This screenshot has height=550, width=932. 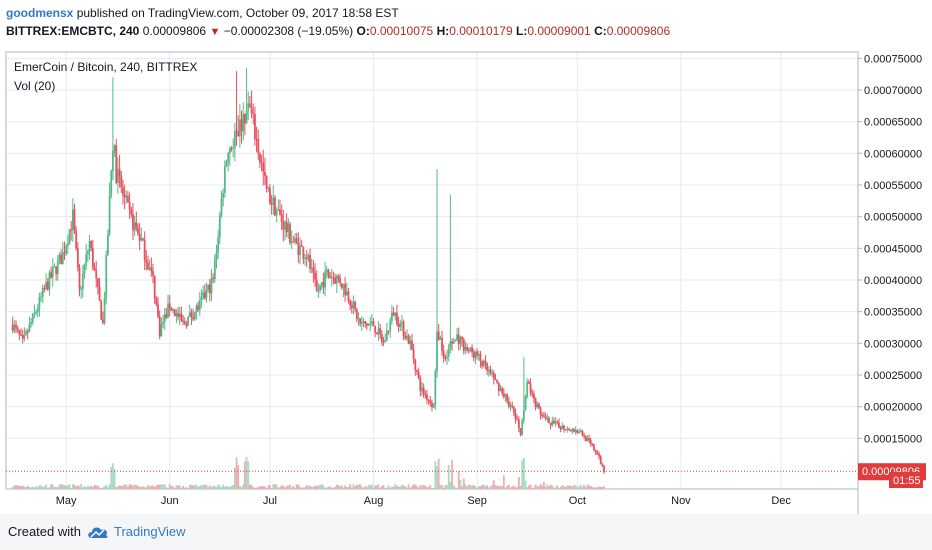 I want to click on x-tick-label: Jul, so click(x=270, y=501).